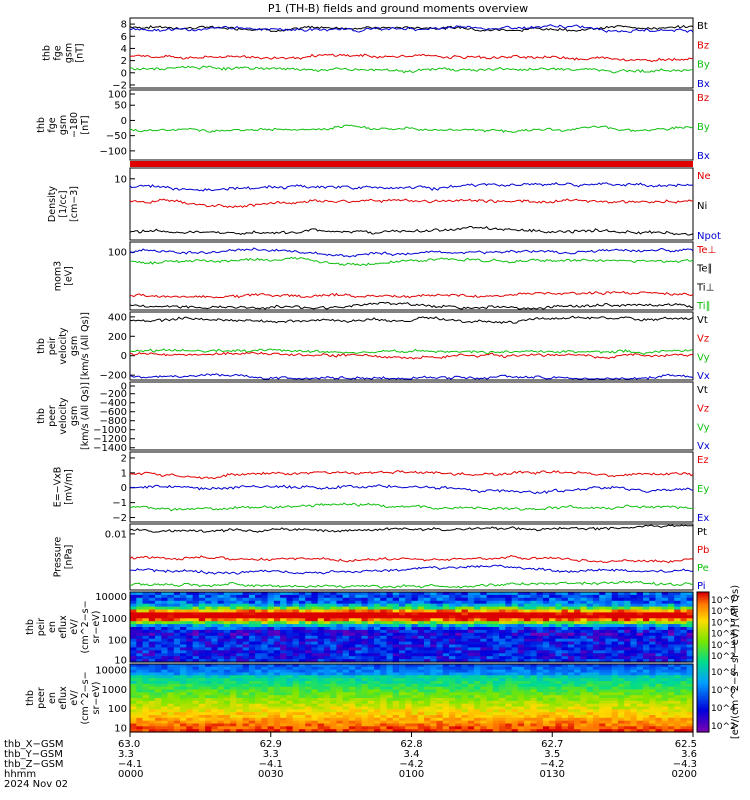  I want to click on y-axis-label: peer, so click(41, 698).